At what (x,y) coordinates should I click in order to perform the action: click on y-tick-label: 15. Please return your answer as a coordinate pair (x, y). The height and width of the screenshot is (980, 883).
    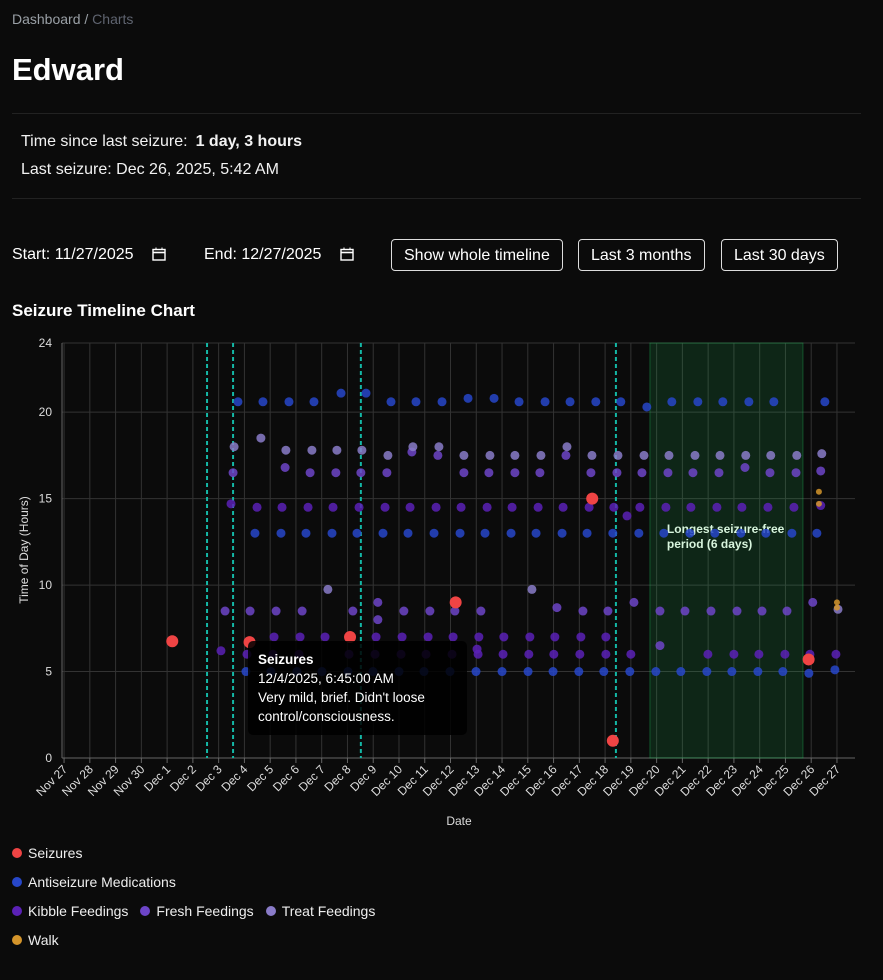
    Looking at the image, I should click on (46, 499).